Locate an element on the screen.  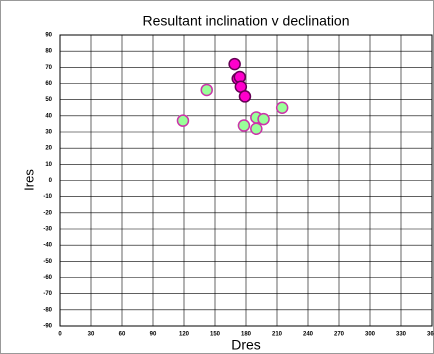
x-tick-label: 90 is located at coordinates (153, 335).